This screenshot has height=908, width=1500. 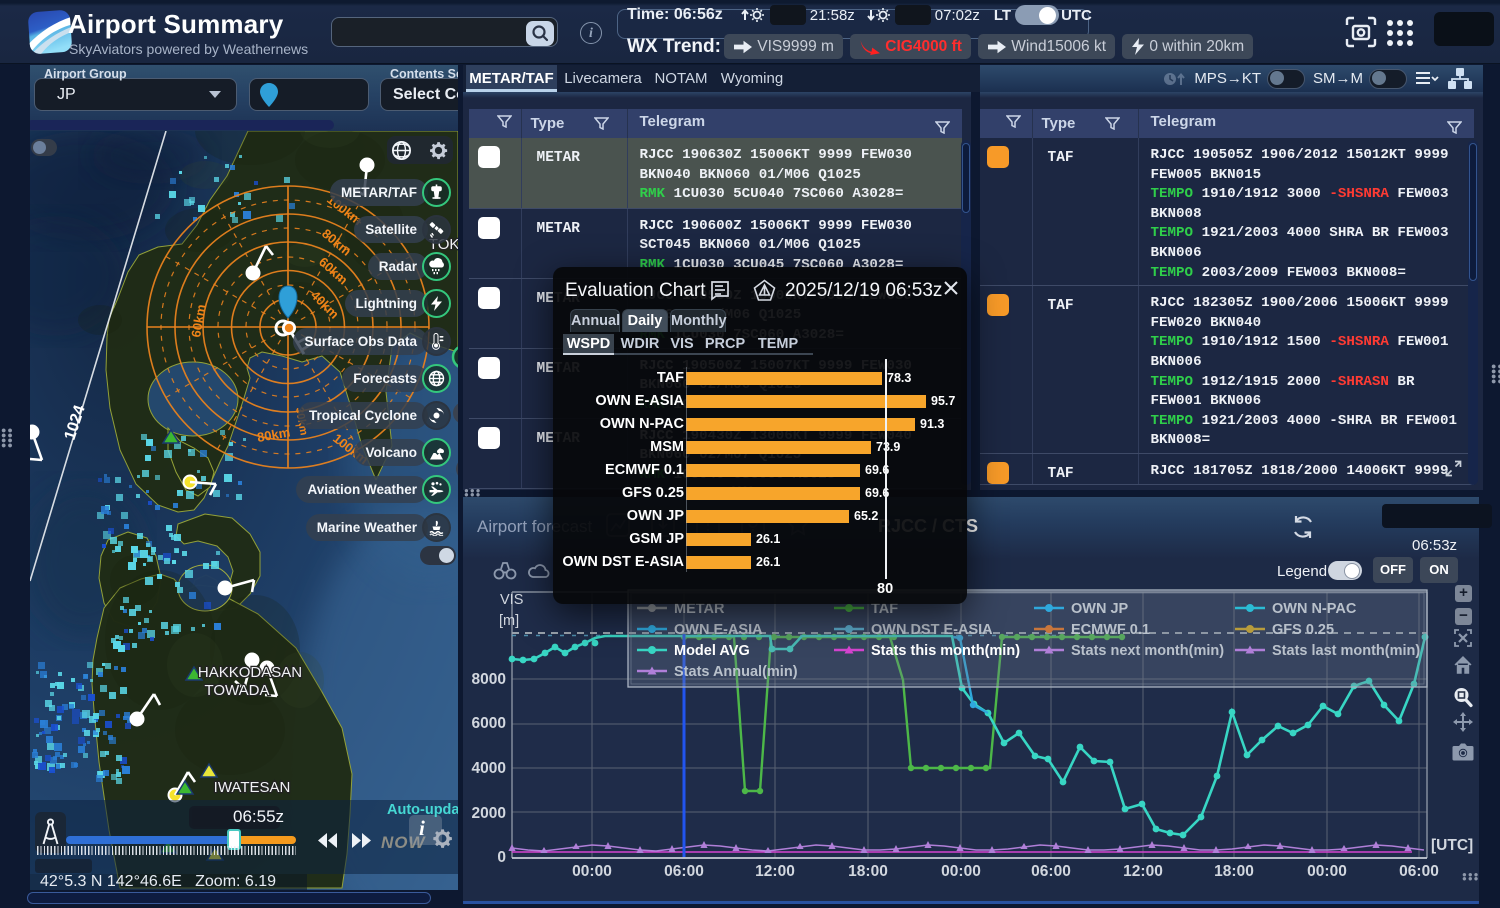 I want to click on svg-text: VIS, so click(x=511, y=600).